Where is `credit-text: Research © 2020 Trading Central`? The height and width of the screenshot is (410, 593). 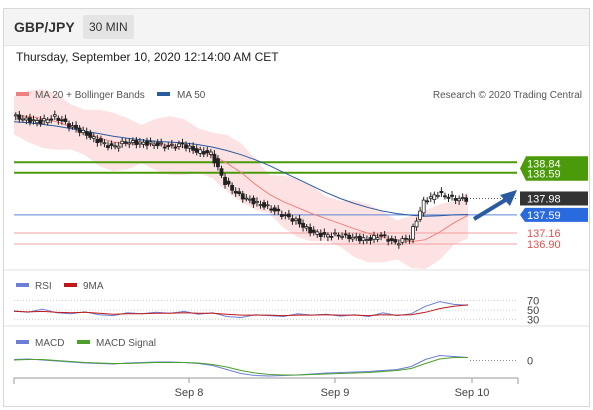 credit-text: Research © 2020 Trading Central is located at coordinates (507, 95).